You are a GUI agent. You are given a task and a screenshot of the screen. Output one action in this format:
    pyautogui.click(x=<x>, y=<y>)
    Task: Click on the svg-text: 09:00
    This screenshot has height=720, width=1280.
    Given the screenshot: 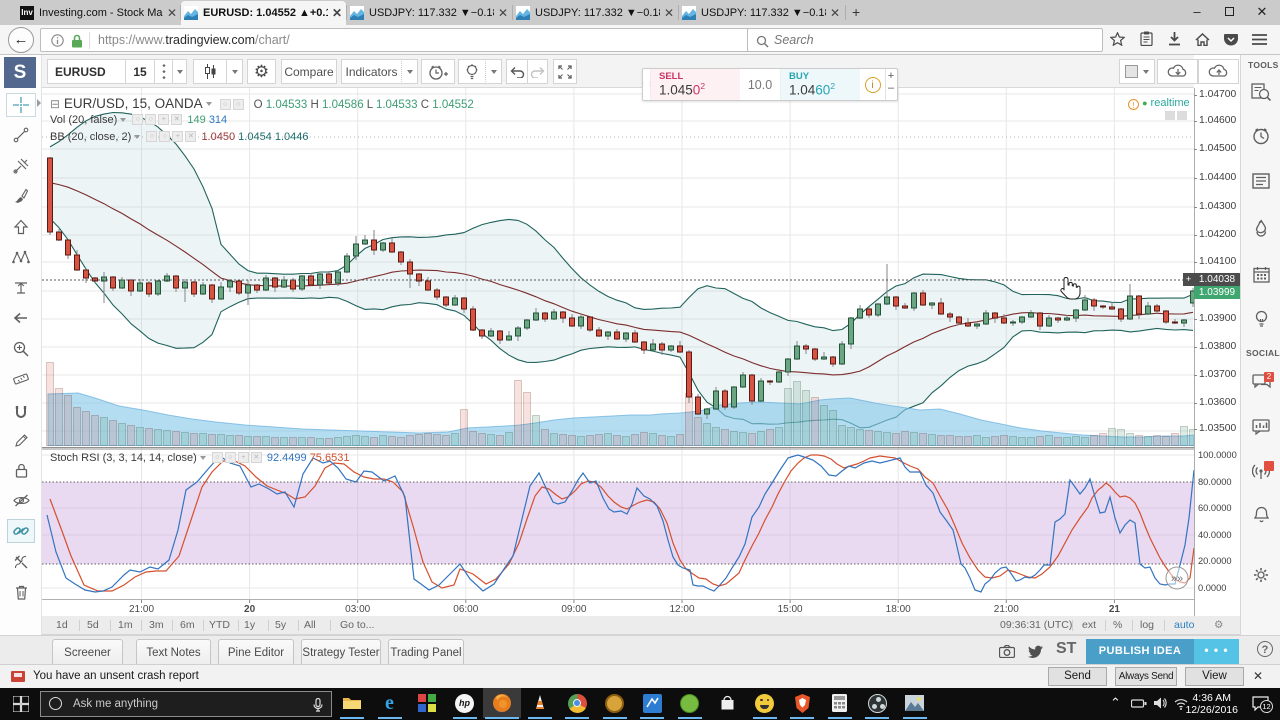 What is the action you would take?
    pyautogui.click(x=573, y=609)
    